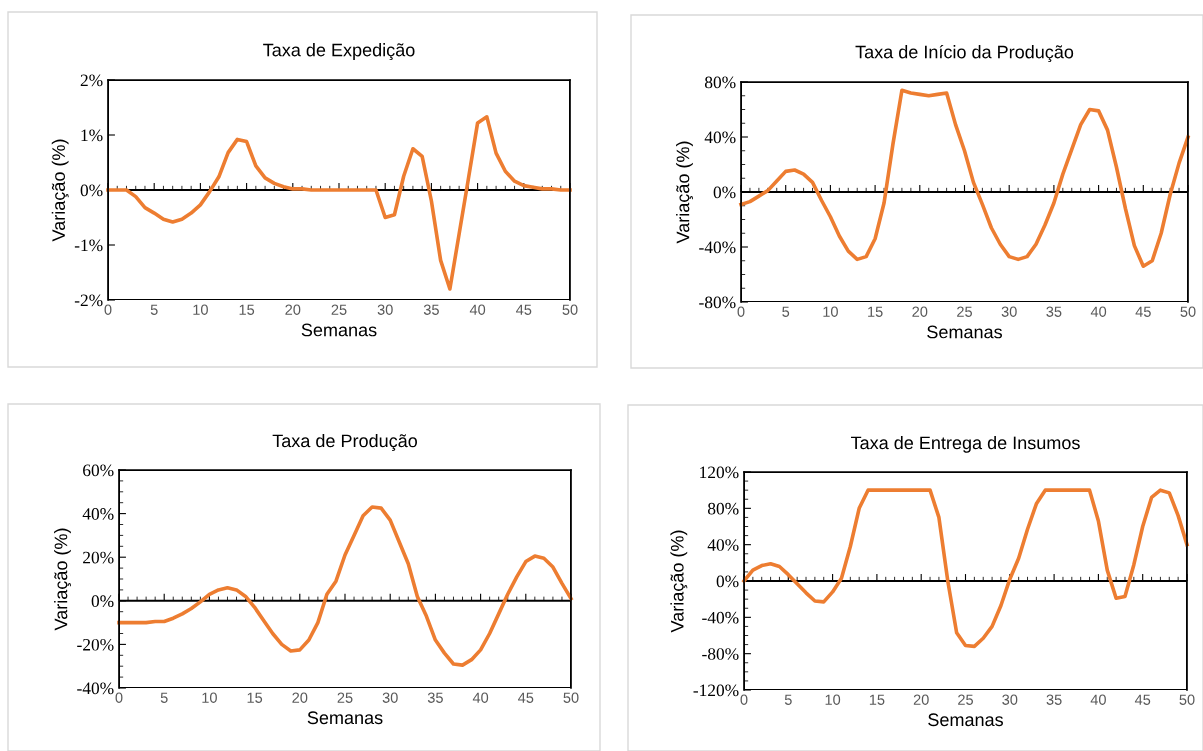 The width and height of the screenshot is (1203, 751). Describe the element at coordinates (339, 52) in the screenshot. I see `chart-title: Taxa de Expedição` at that location.